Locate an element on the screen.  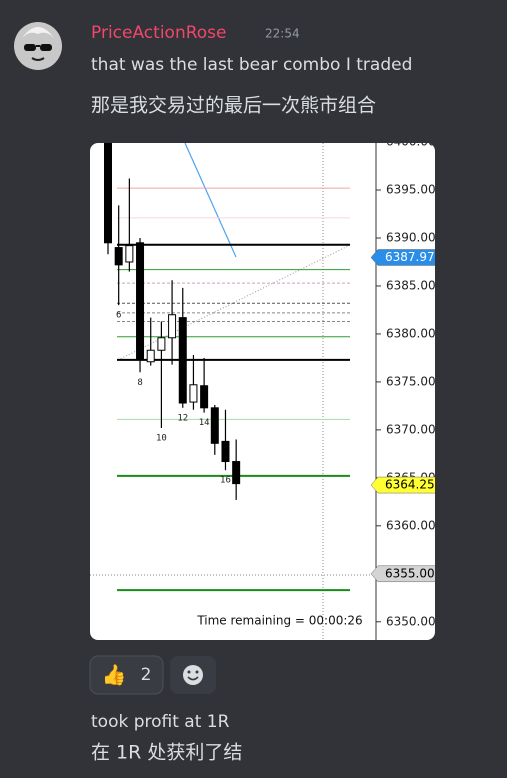
reaction-count: 2 is located at coordinates (146, 675).